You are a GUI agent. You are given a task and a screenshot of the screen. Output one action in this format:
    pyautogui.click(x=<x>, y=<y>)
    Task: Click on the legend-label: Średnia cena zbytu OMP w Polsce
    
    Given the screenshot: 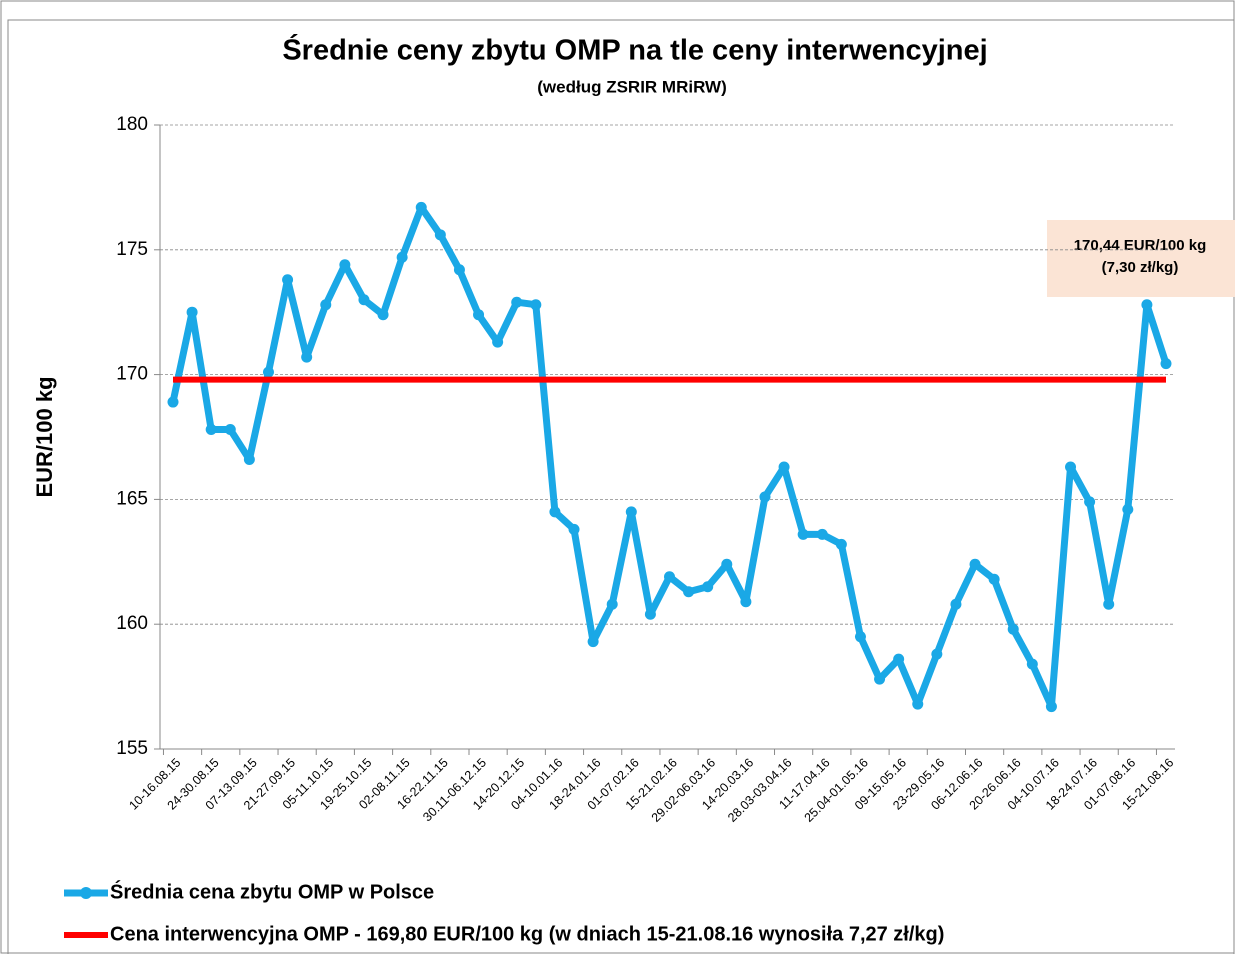 What is the action you would take?
    pyautogui.click(x=272, y=891)
    